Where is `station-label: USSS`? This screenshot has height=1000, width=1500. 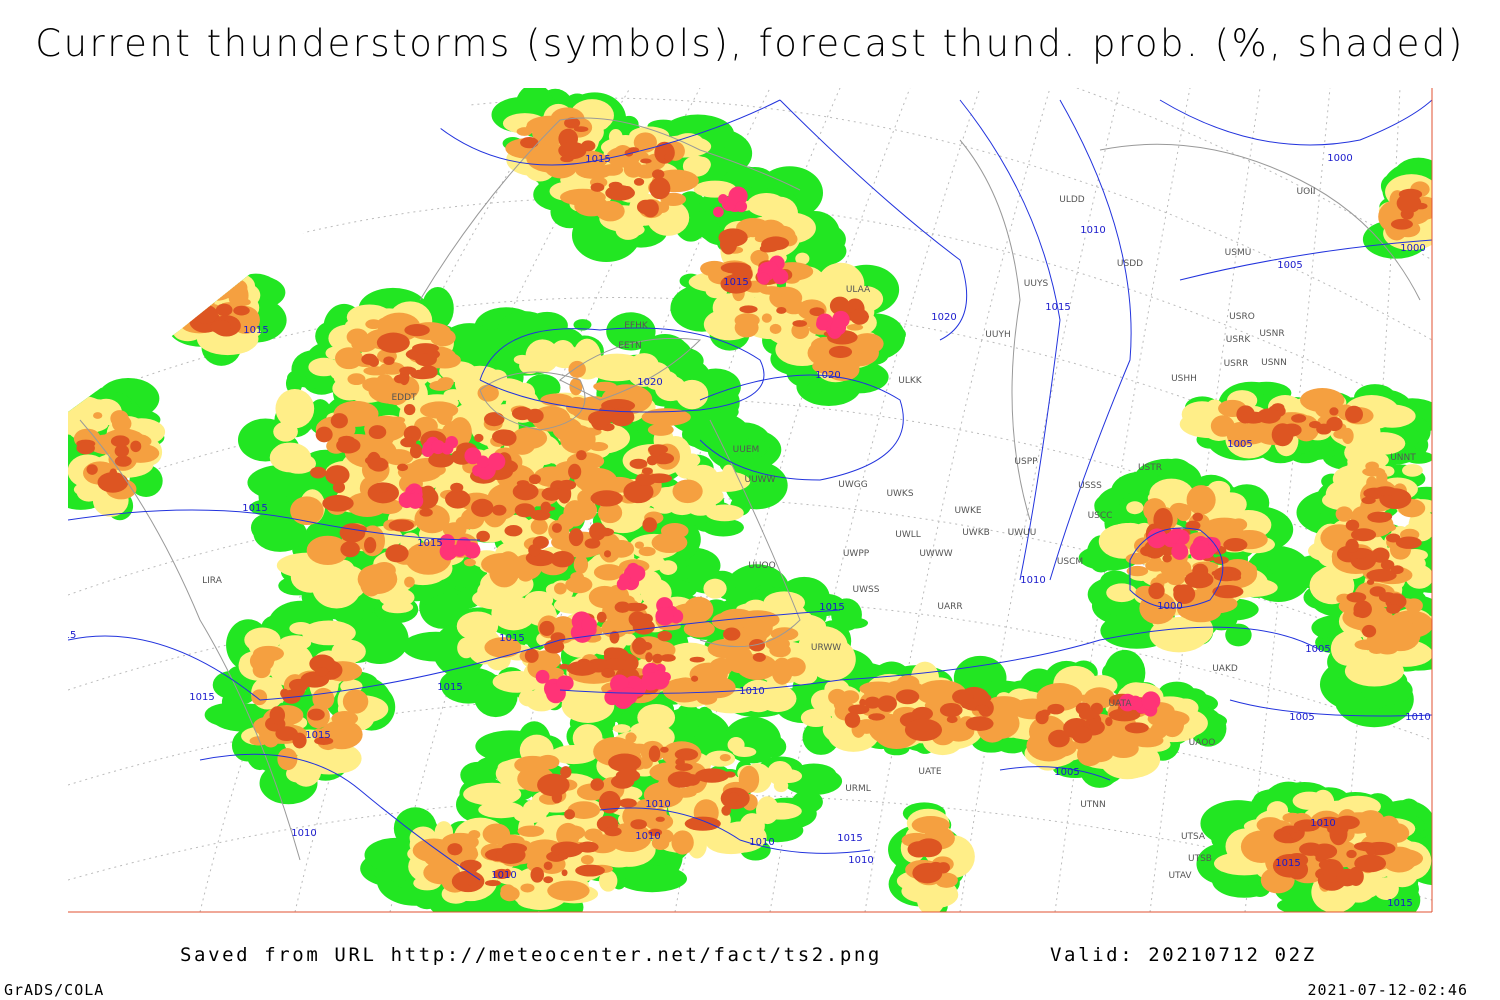
station-label: USSS is located at coordinates (1090, 486).